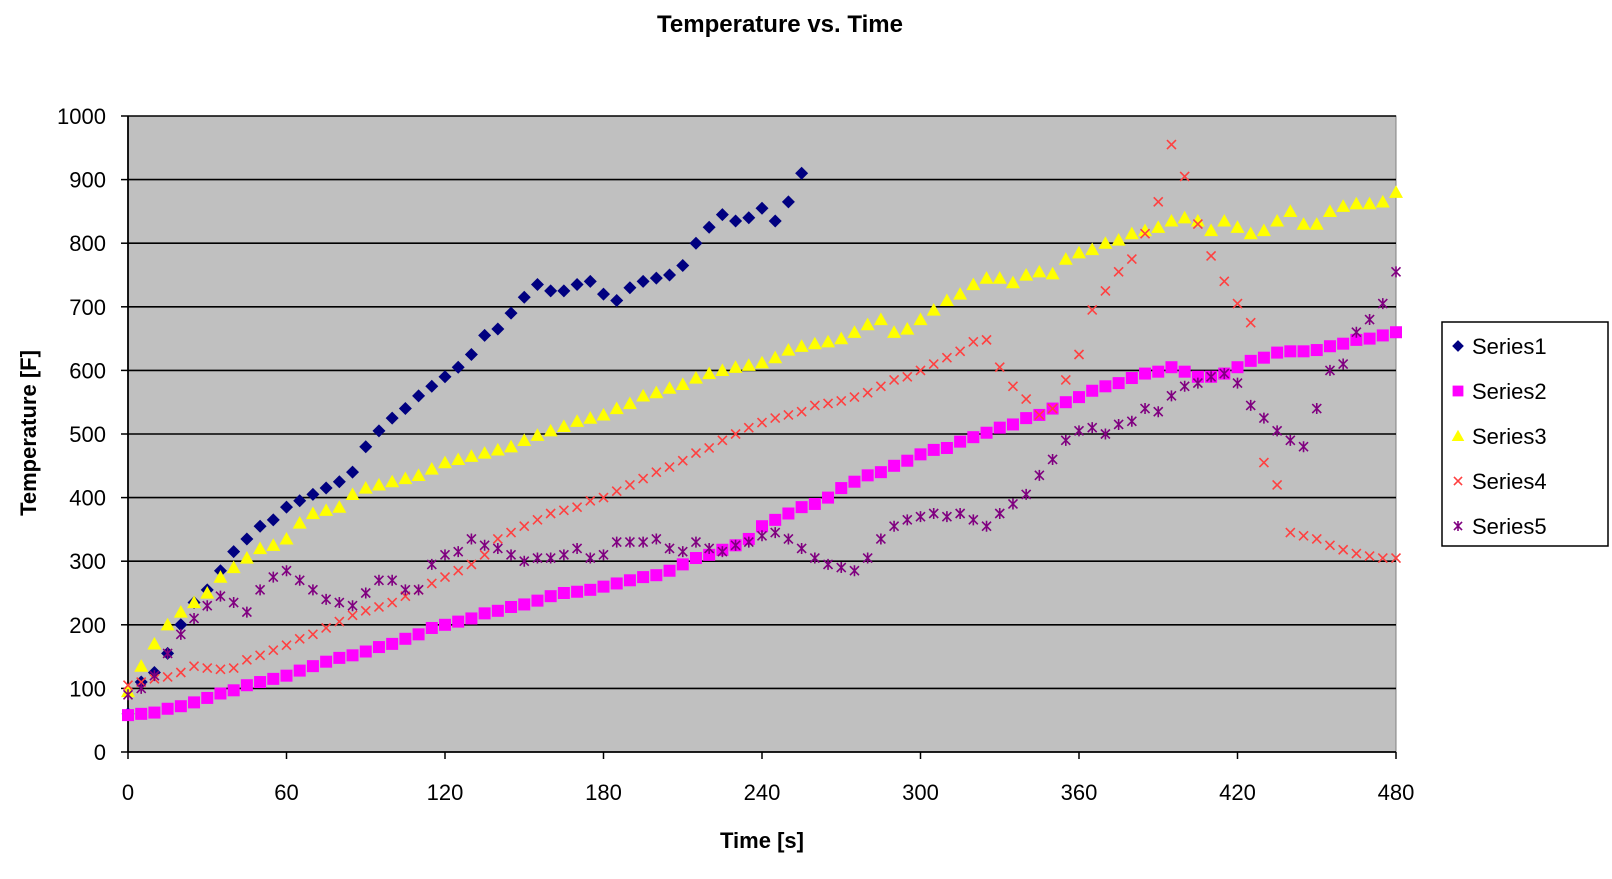 Image resolution: width=1612 pixels, height=879 pixels. What do you see at coordinates (87, 688) in the screenshot?
I see `y-tick-label: 100` at bounding box center [87, 688].